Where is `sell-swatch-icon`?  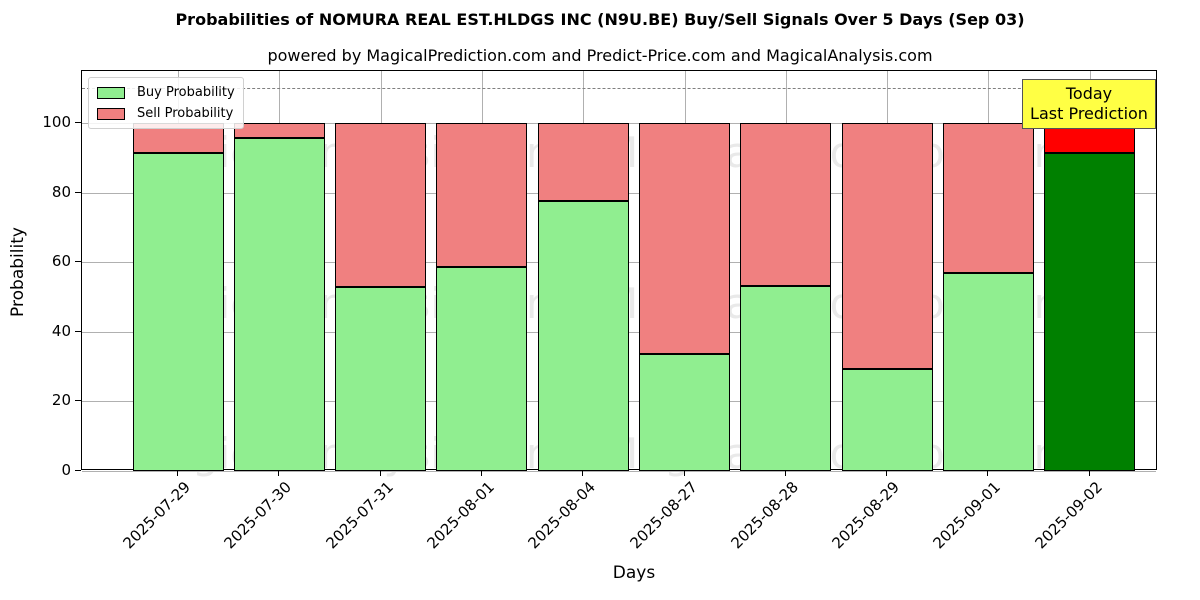
sell-swatch-icon is located at coordinates (111, 113).